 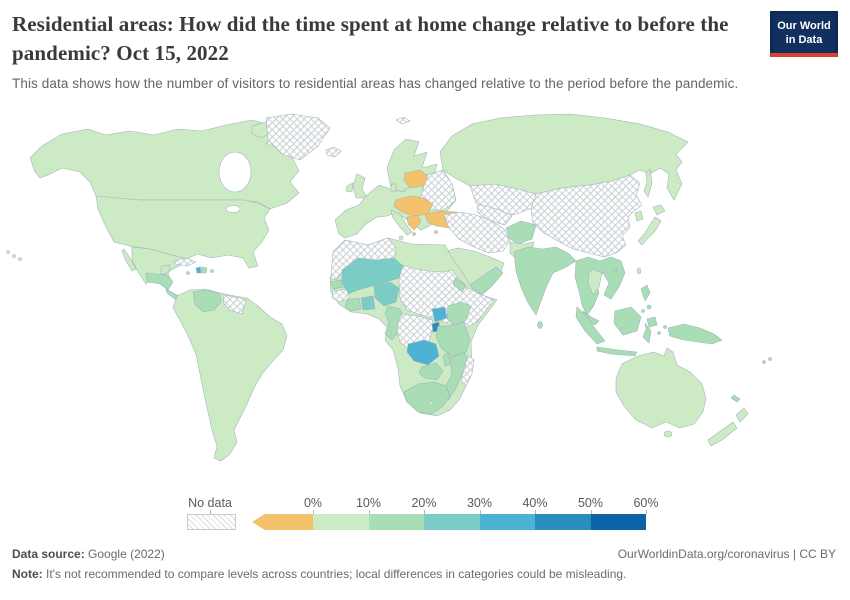 What do you see at coordinates (521, 232) in the screenshot?
I see `map-region-afghanistan` at bounding box center [521, 232].